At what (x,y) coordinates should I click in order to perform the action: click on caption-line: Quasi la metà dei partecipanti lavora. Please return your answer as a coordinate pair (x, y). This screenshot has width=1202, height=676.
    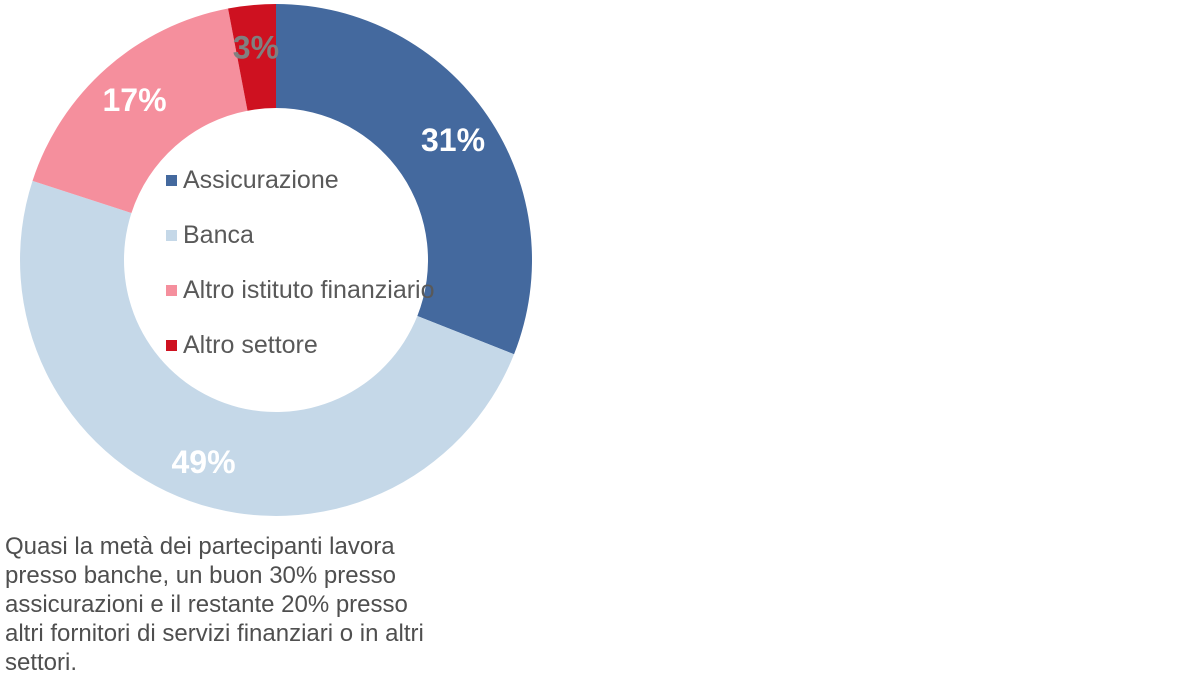
    Looking at the image, I should click on (200, 546).